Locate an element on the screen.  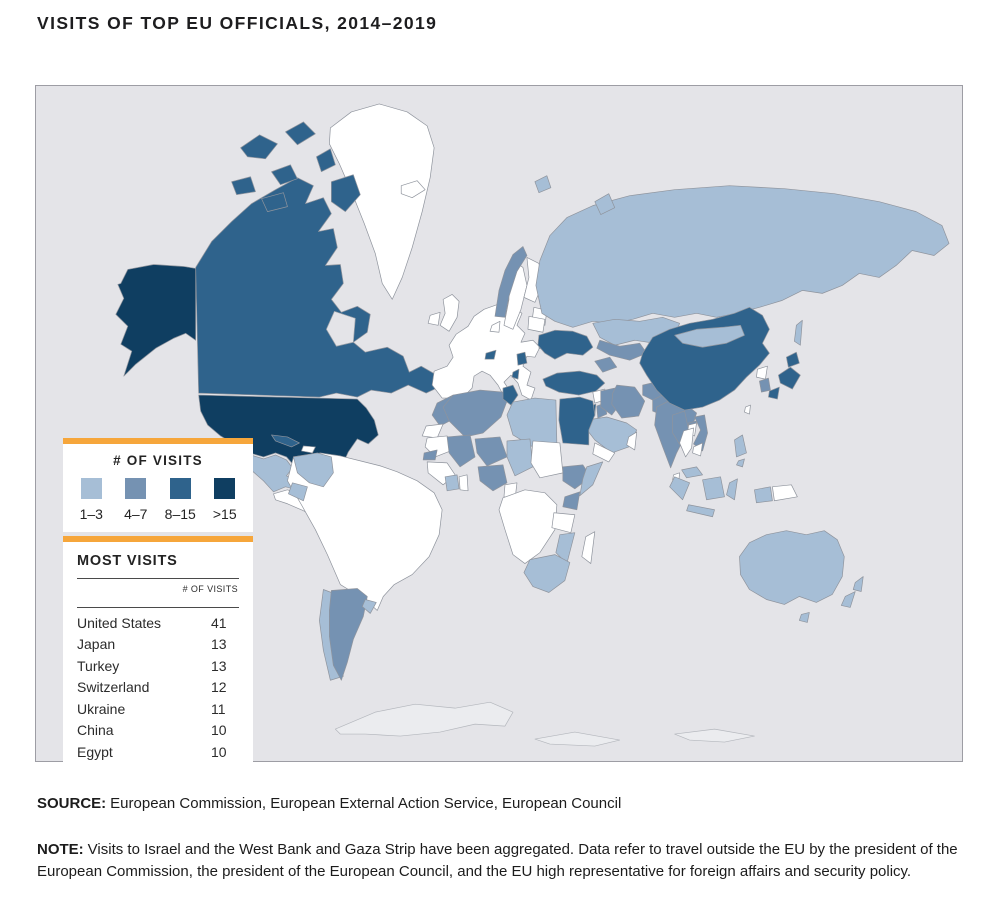
country-somalia is located at coordinates (591, 479).